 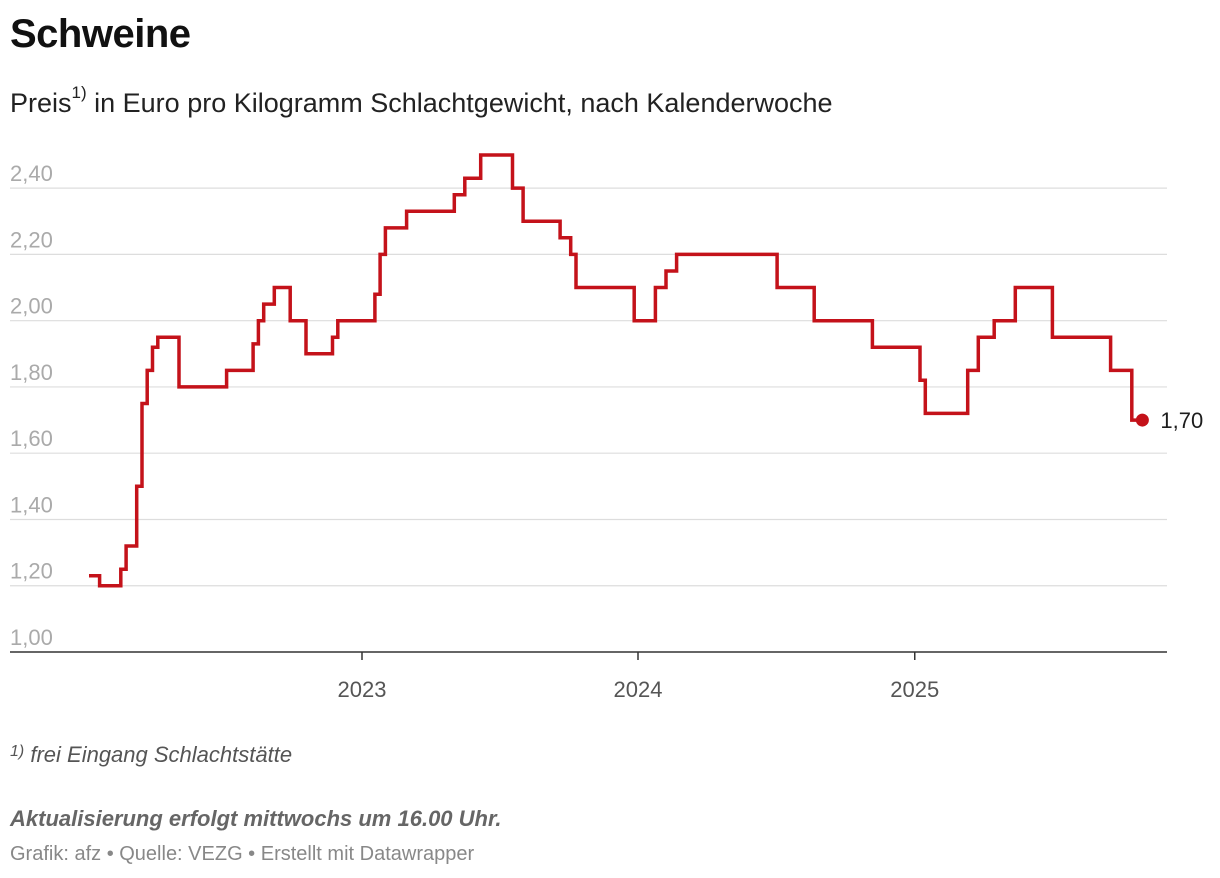 What do you see at coordinates (1181, 420) in the screenshot?
I see `end-value-label: 1,70` at bounding box center [1181, 420].